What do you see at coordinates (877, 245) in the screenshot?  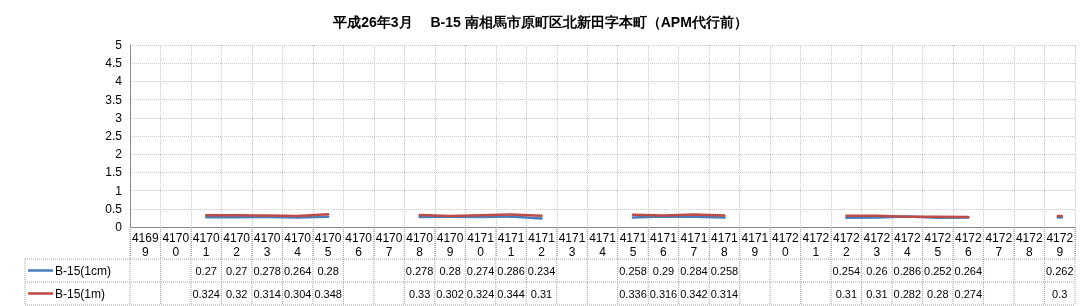 I see `x-tick-label: 41723` at bounding box center [877, 245].